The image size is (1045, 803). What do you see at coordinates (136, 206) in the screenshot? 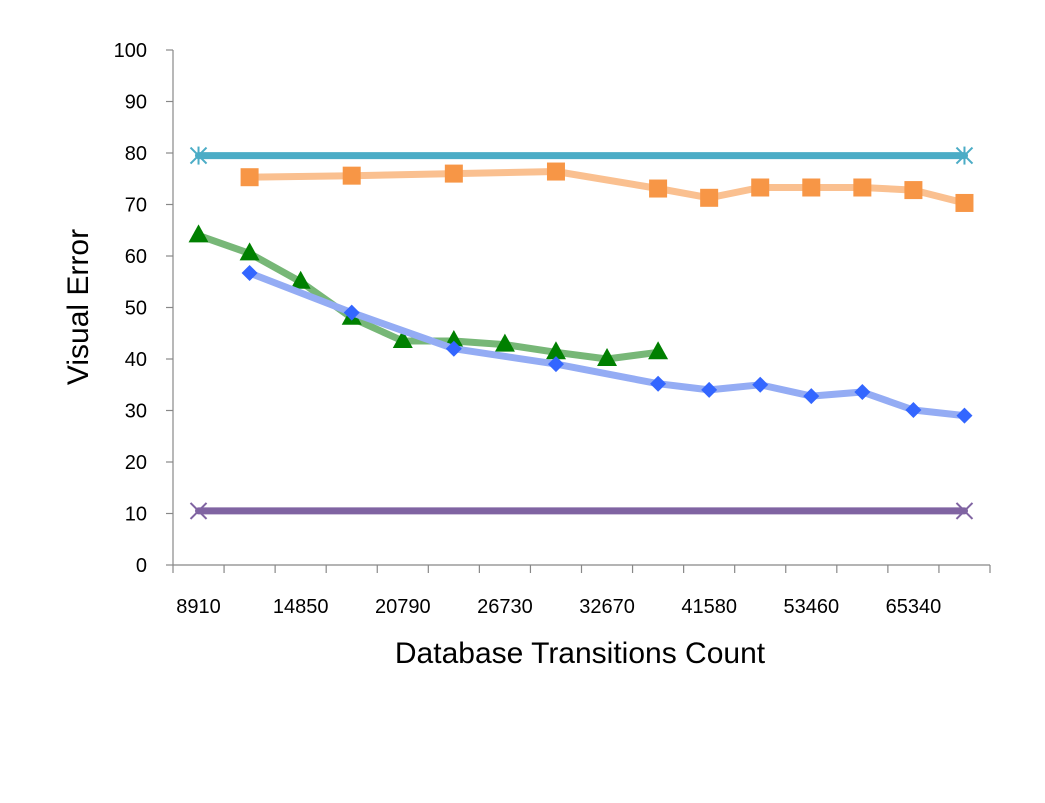
I see `y-tick-label: 70` at bounding box center [136, 206].